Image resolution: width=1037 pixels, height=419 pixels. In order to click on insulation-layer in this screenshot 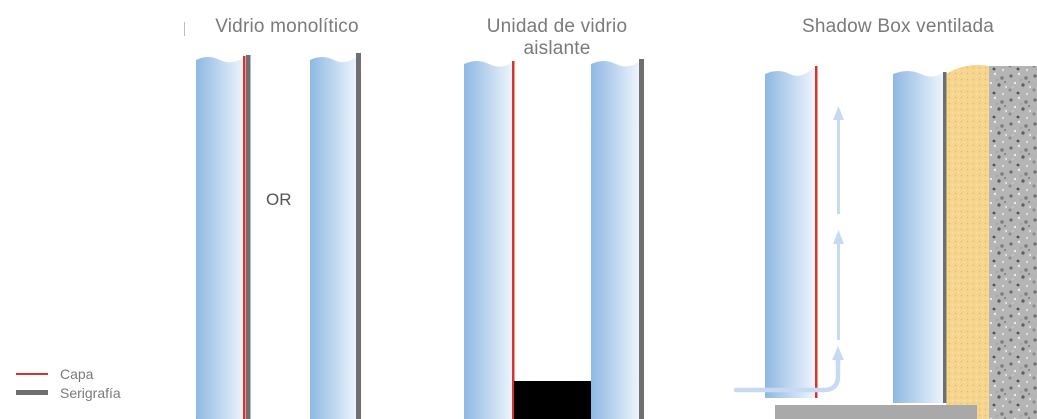, I will do `click(967, 242)`.